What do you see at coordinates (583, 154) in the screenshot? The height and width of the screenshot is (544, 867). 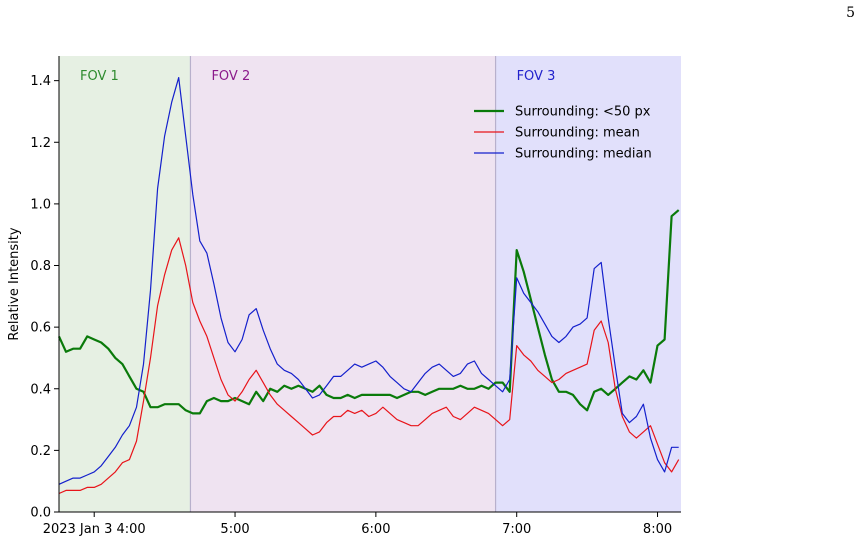 I see `legend-label-3: Surrounding: median` at bounding box center [583, 154].